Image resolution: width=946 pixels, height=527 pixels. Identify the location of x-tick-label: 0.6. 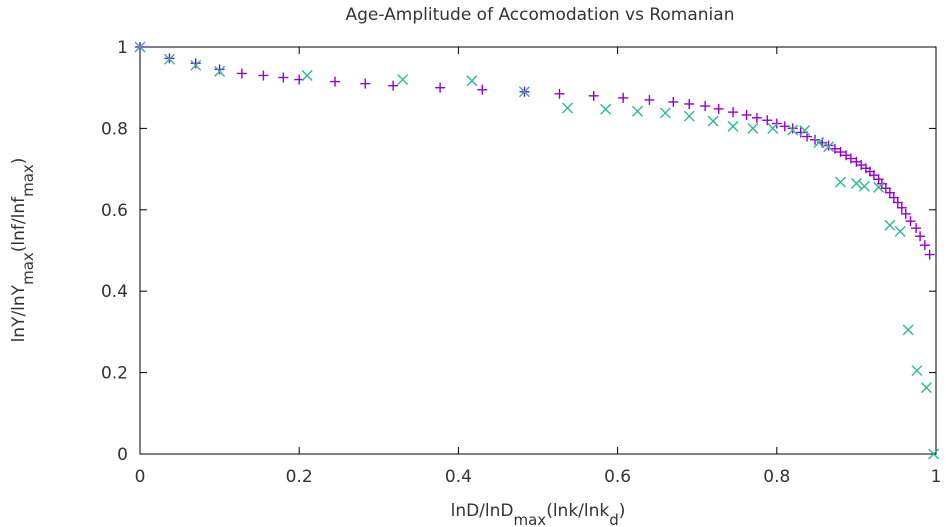
(617, 477).